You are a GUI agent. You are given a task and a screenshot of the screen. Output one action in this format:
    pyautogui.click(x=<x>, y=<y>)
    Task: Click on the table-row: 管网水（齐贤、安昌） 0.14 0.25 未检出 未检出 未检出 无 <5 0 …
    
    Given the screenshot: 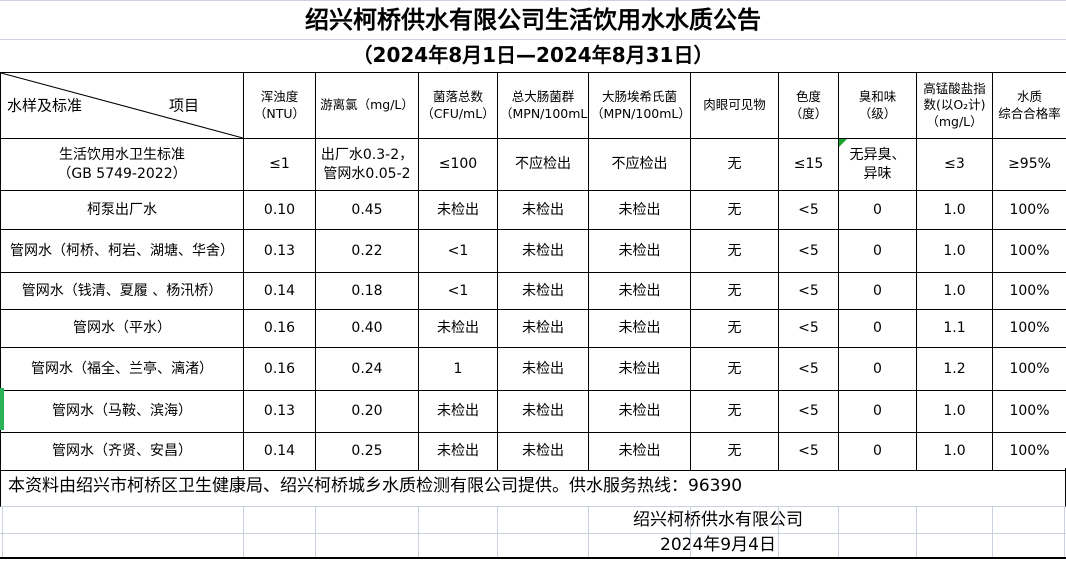 What is the action you would take?
    pyautogui.click(x=533, y=451)
    